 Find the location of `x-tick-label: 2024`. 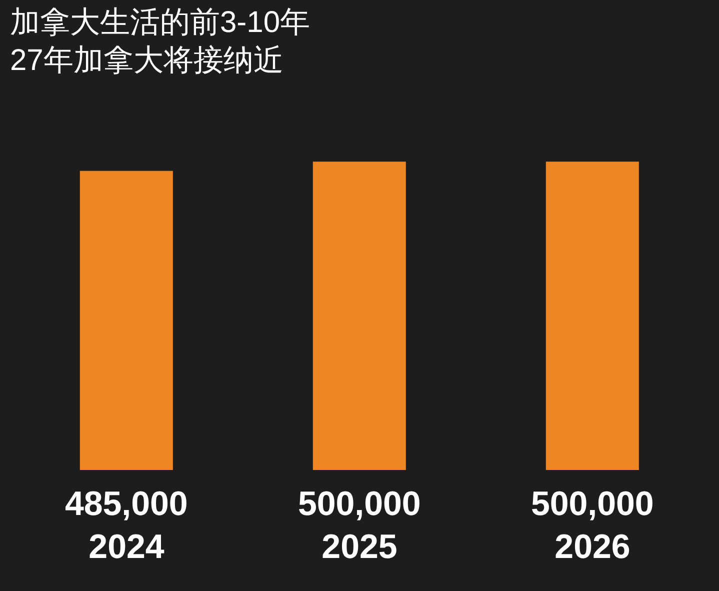

x-tick-label: 2024 is located at coordinates (126, 547).